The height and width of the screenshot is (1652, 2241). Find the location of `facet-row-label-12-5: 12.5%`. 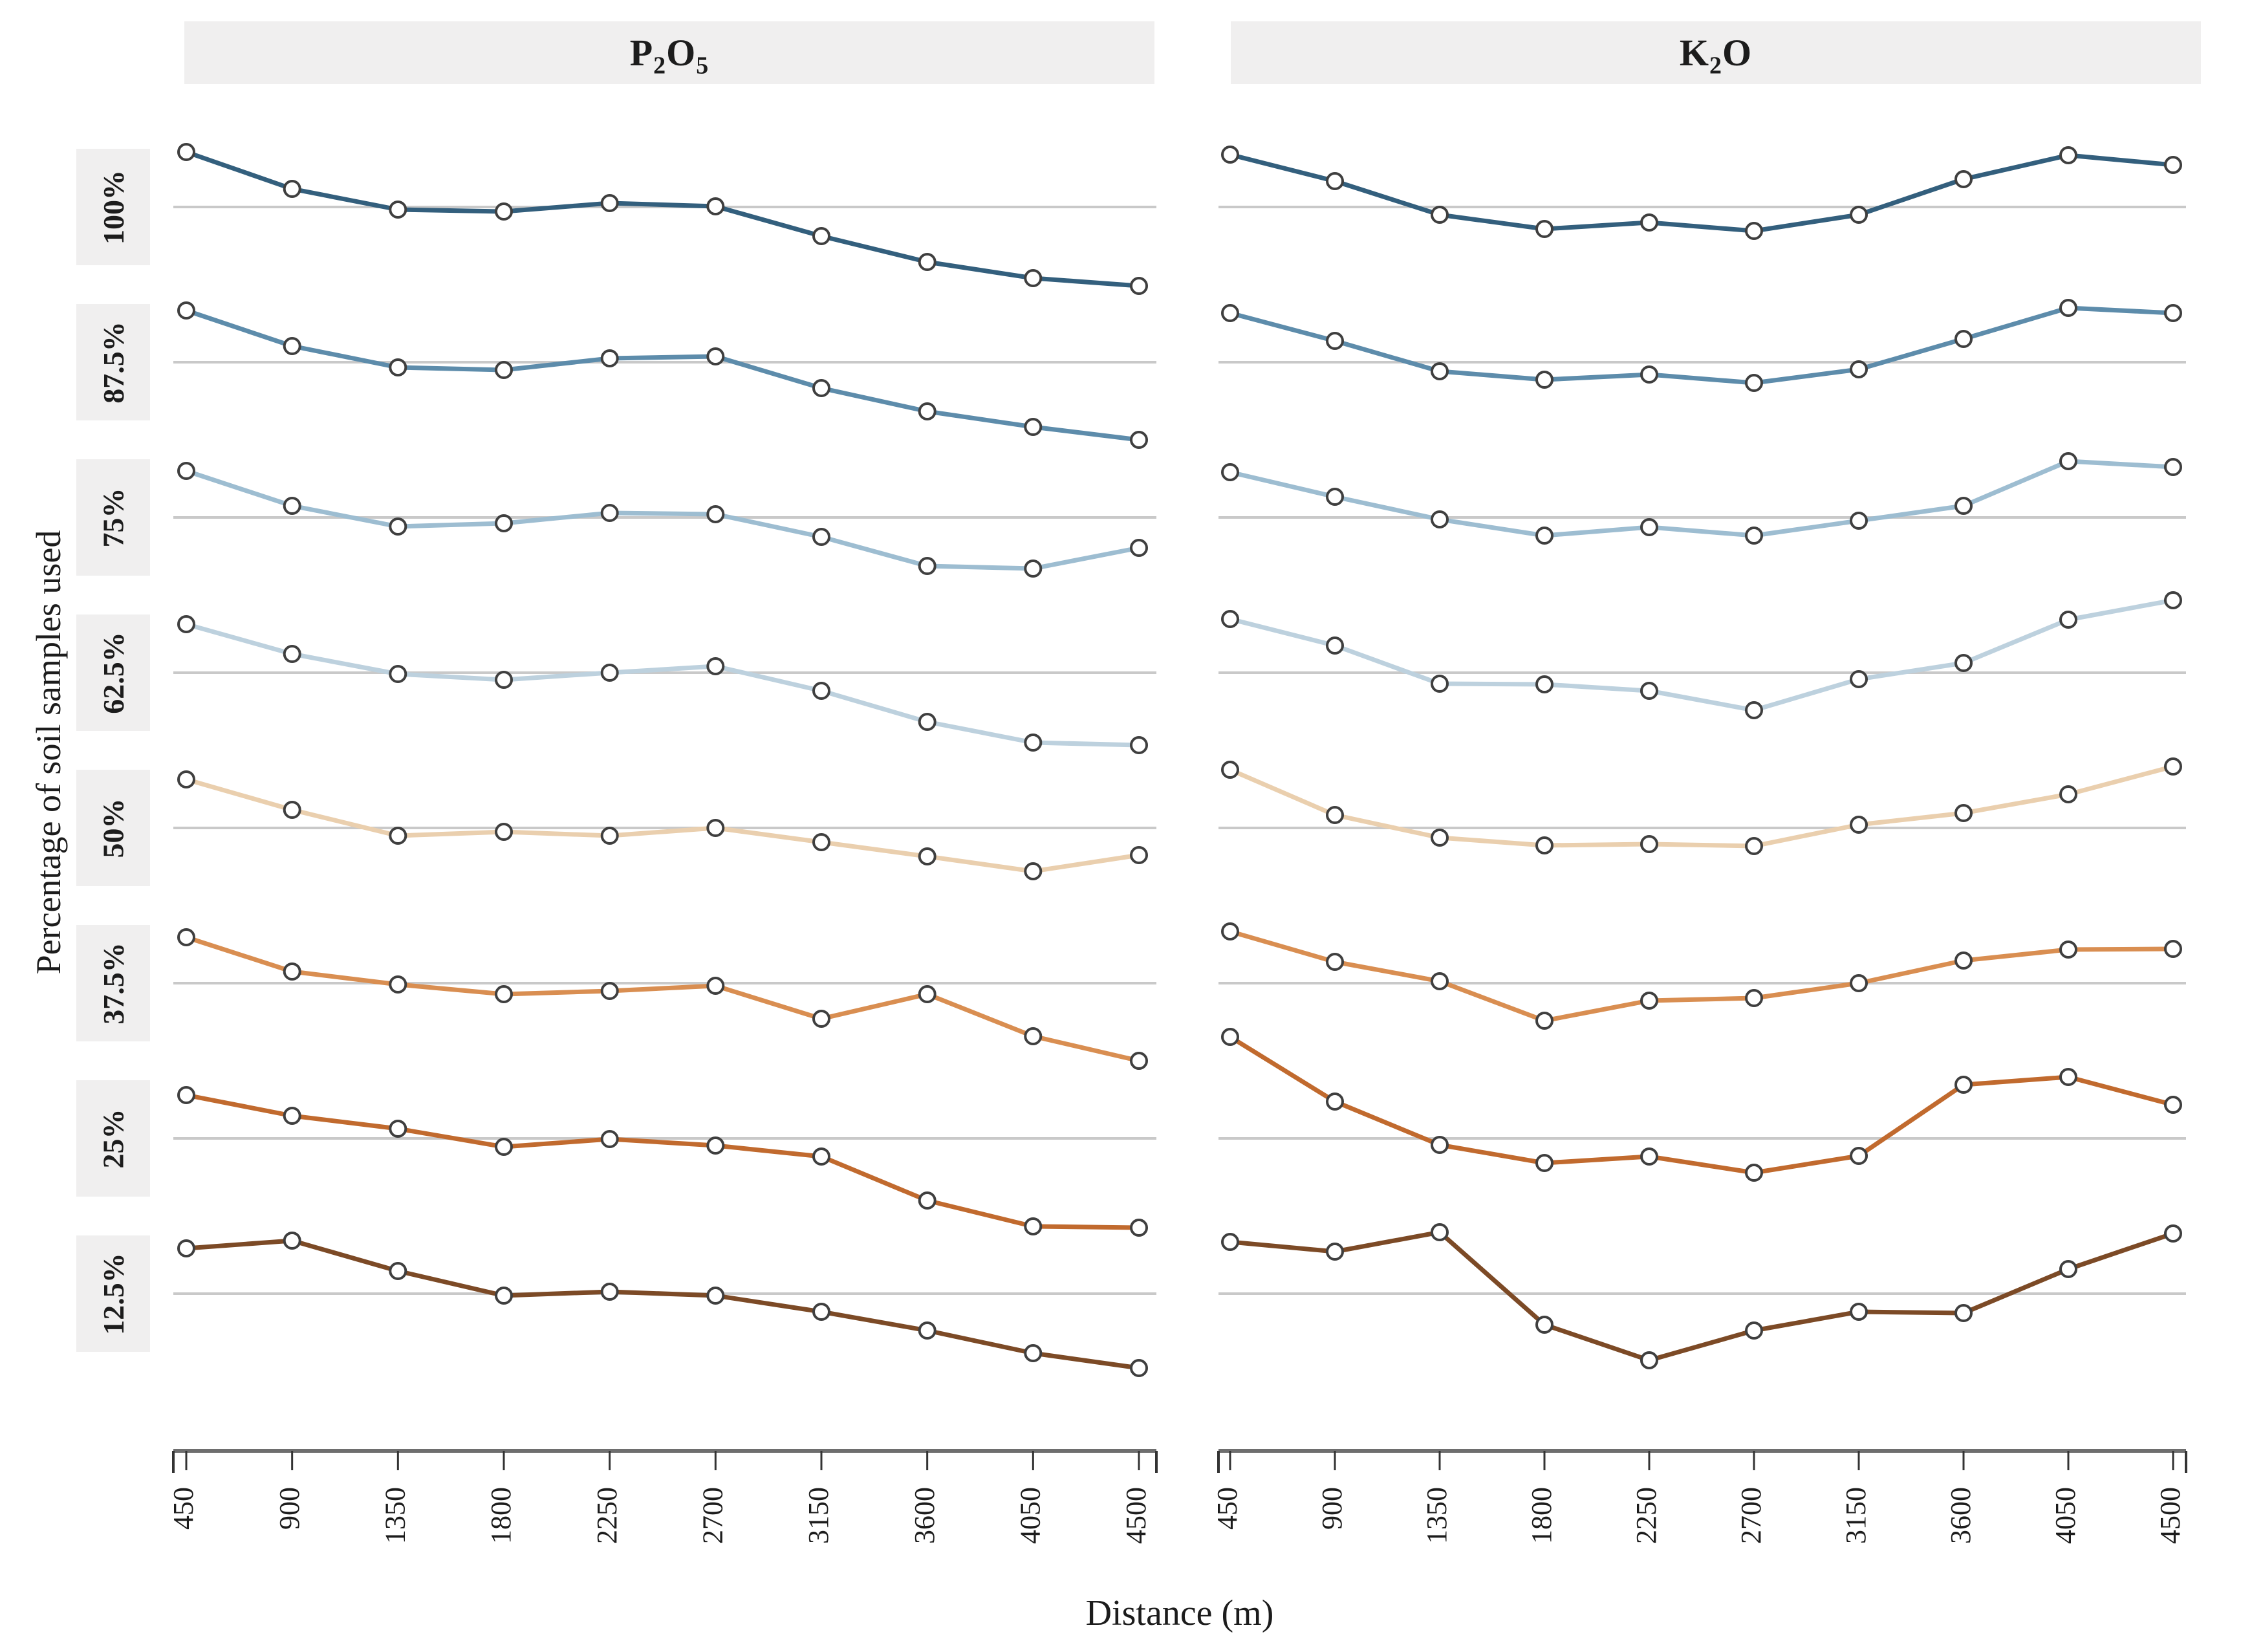

facet-row-label-12-5: 12.5% is located at coordinates (113, 1293).